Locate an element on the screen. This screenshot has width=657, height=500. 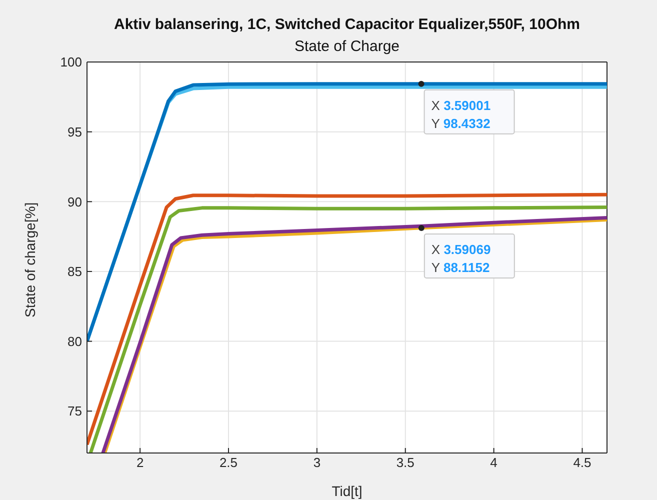
annotation: X 3.59069 Y 88.1152 is located at coordinates (461, 258).